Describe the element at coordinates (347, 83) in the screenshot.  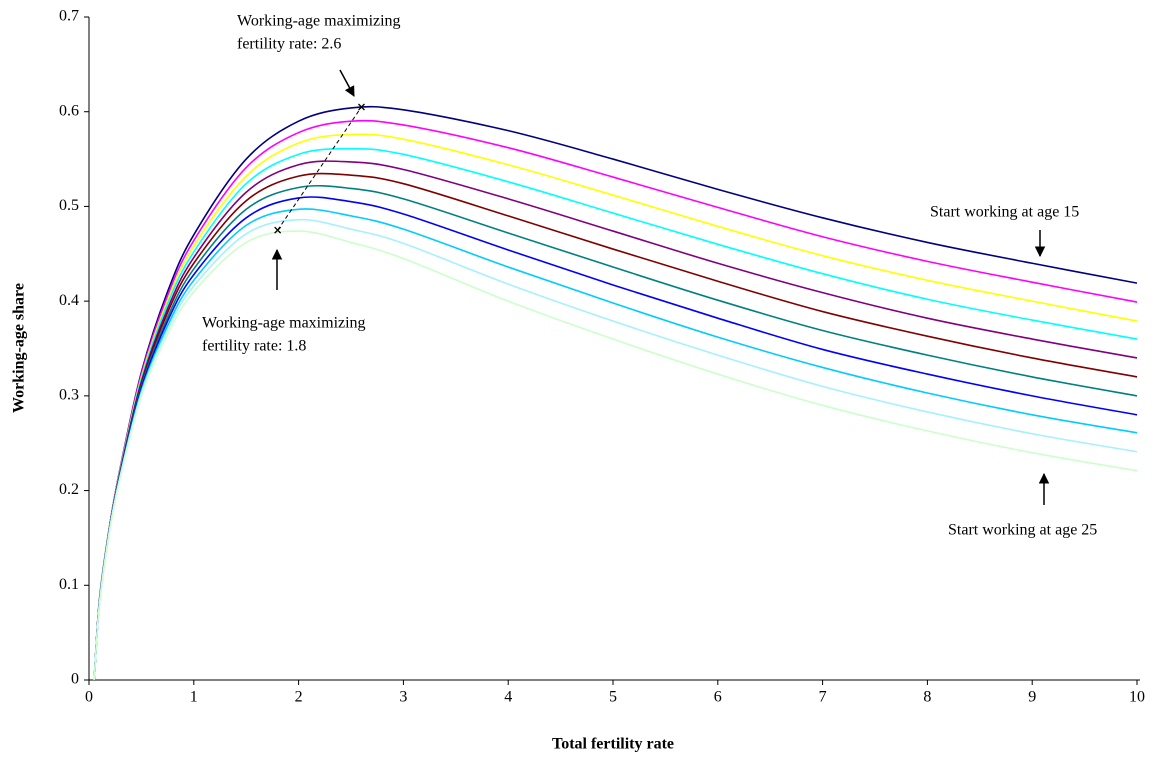
I see `arrow` at that location.